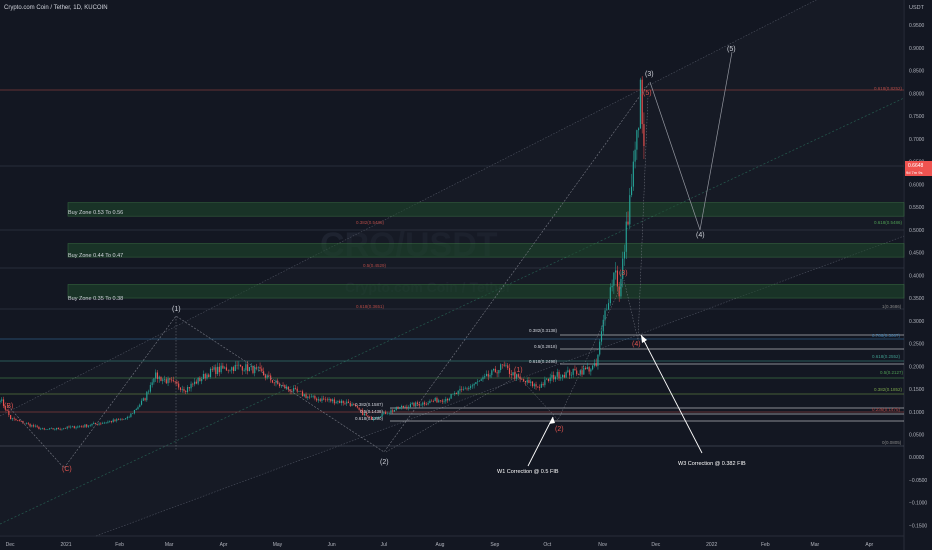 This screenshot has height=550, width=932. I want to click on current-price-tag, so click(918, 168).